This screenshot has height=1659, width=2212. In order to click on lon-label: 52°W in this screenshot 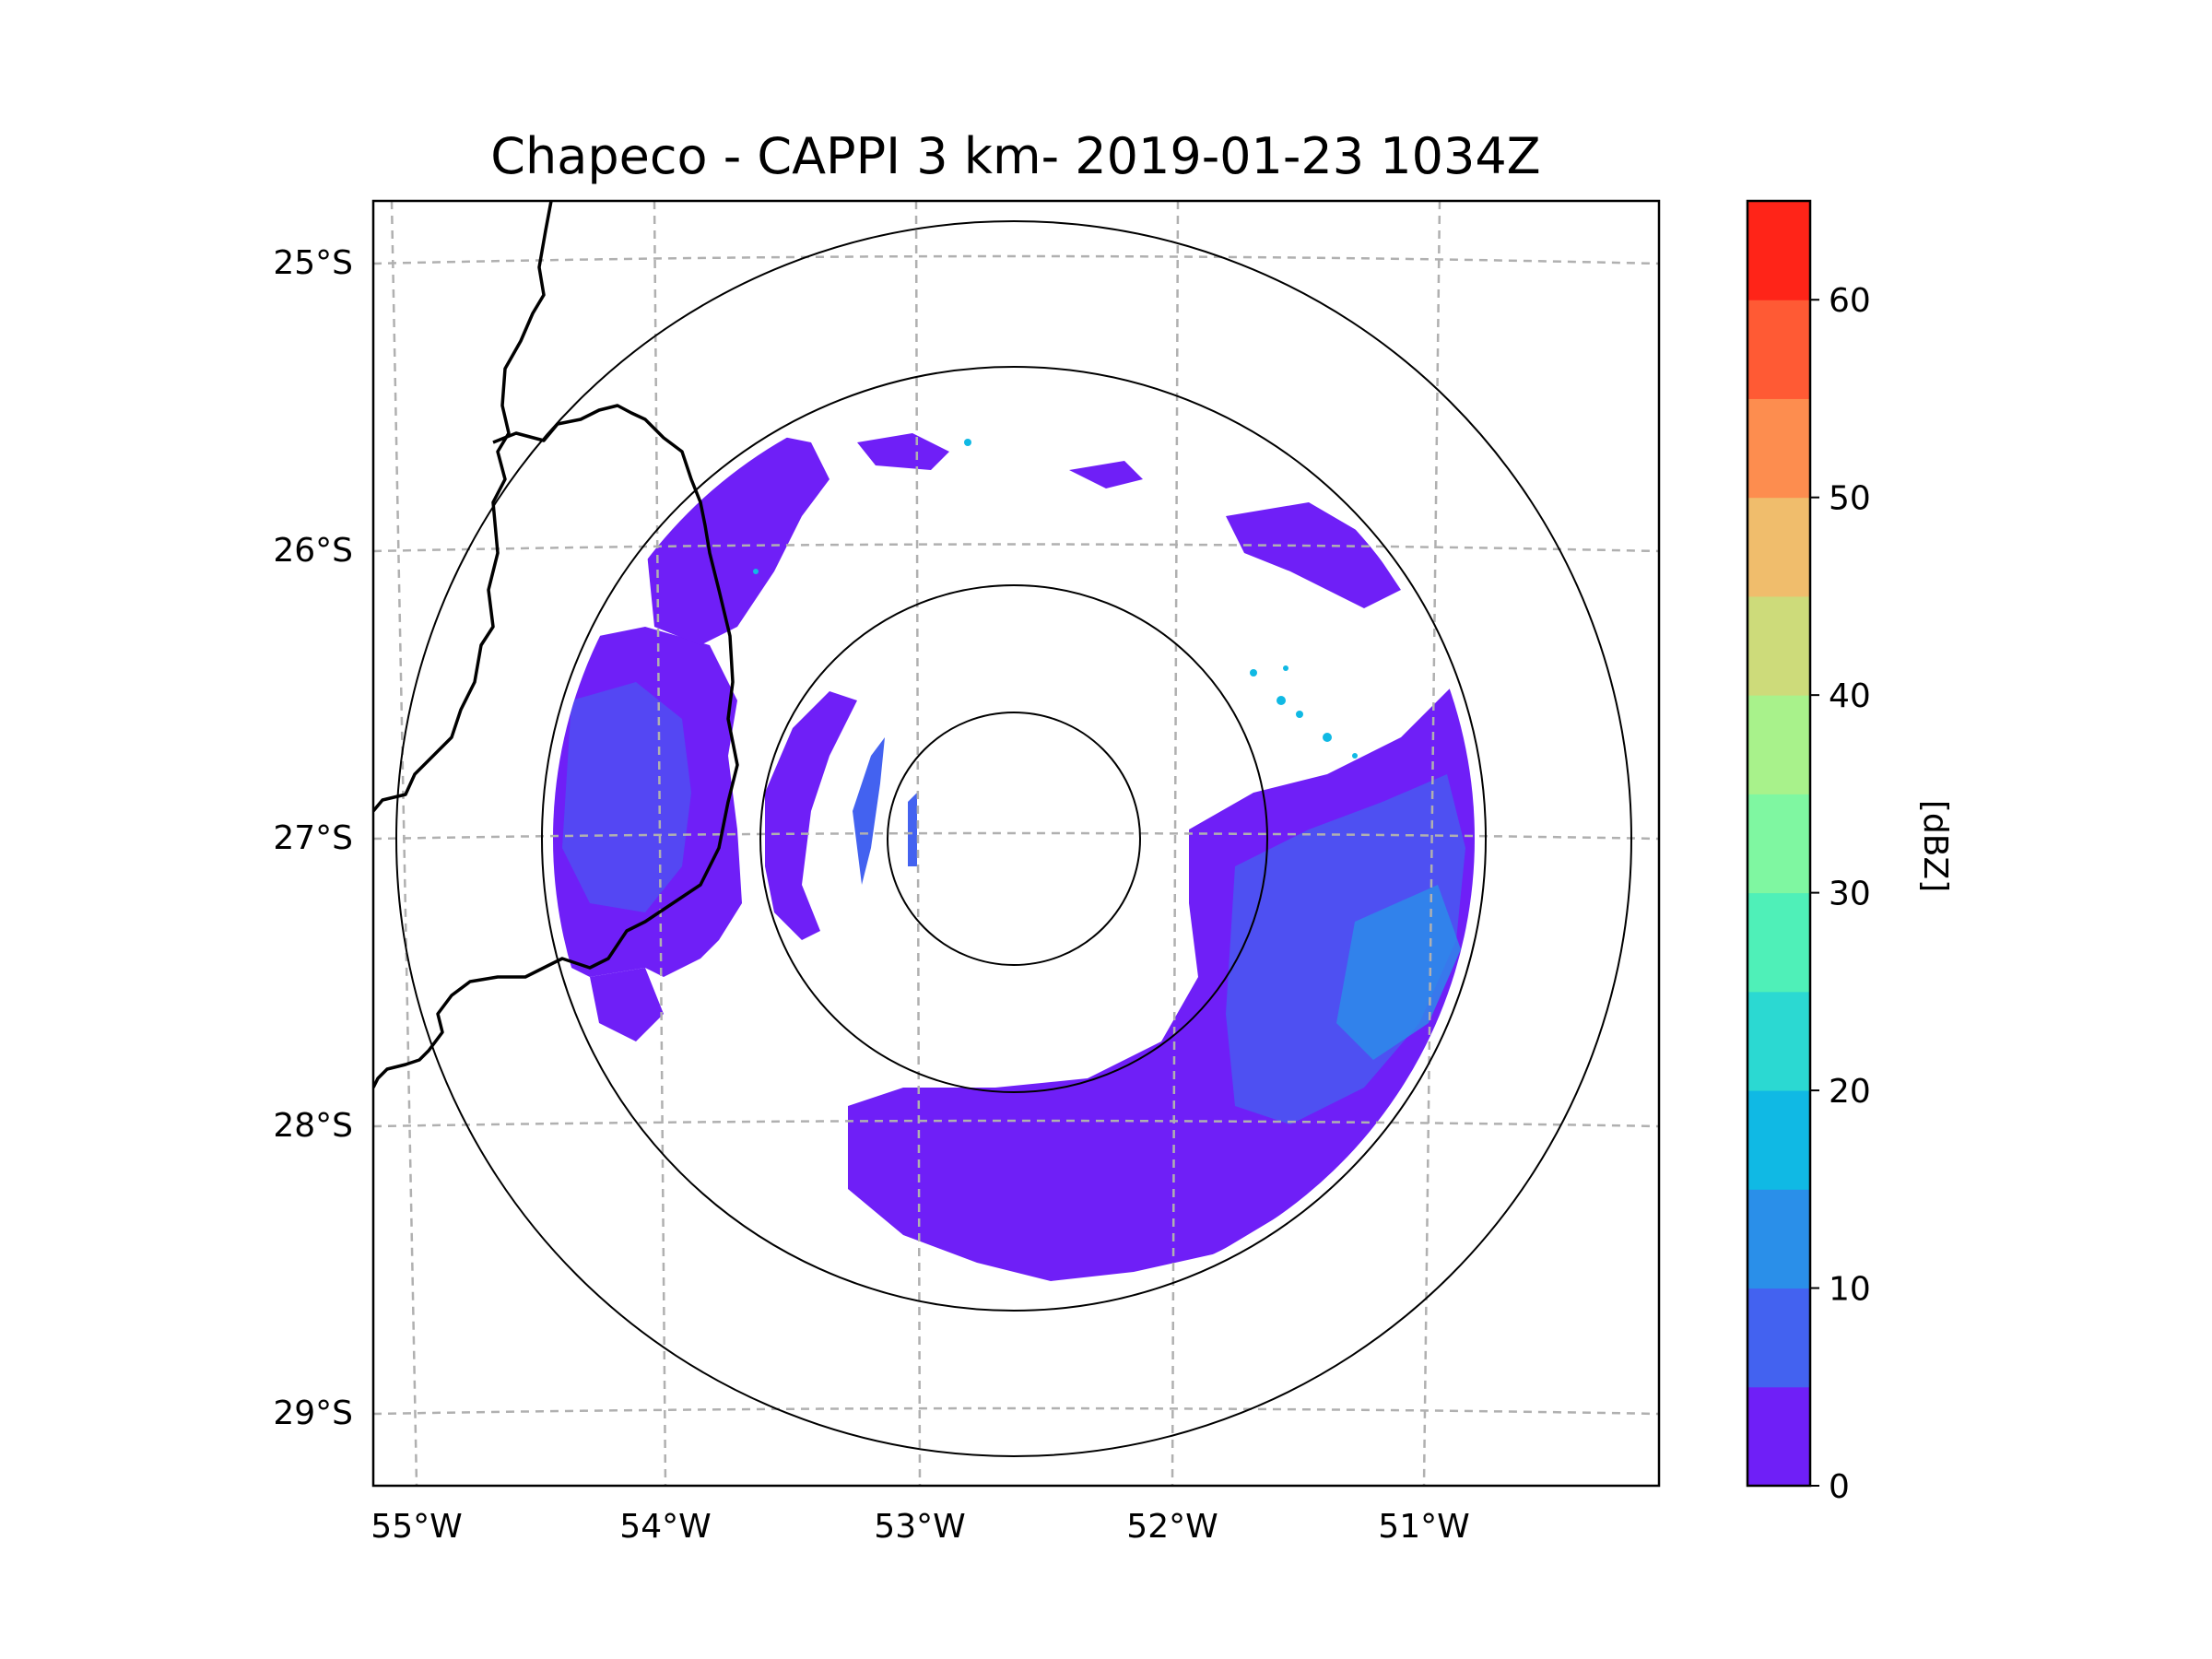, I will do `click(1172, 1527)`.